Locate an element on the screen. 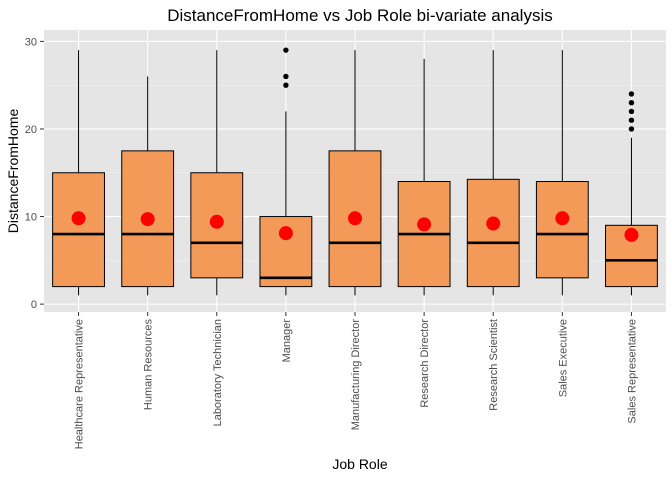  x-tick-label: Laboratory Technician is located at coordinates (218, 372).